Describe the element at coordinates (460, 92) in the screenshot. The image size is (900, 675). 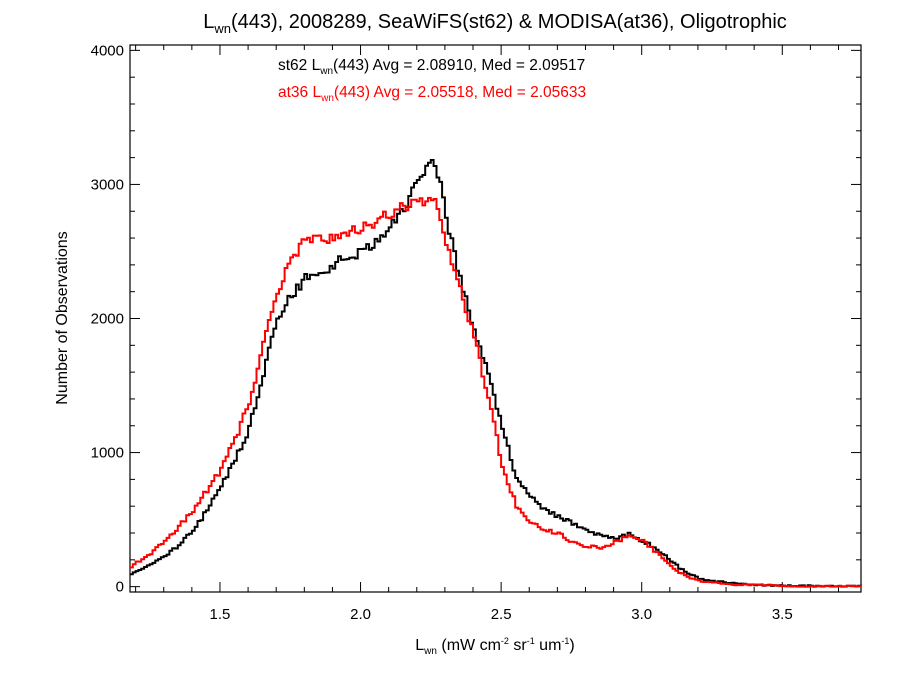
I see `legend-at36-rest: (443) Avg = 2.05518, Med = 2.05633` at that location.